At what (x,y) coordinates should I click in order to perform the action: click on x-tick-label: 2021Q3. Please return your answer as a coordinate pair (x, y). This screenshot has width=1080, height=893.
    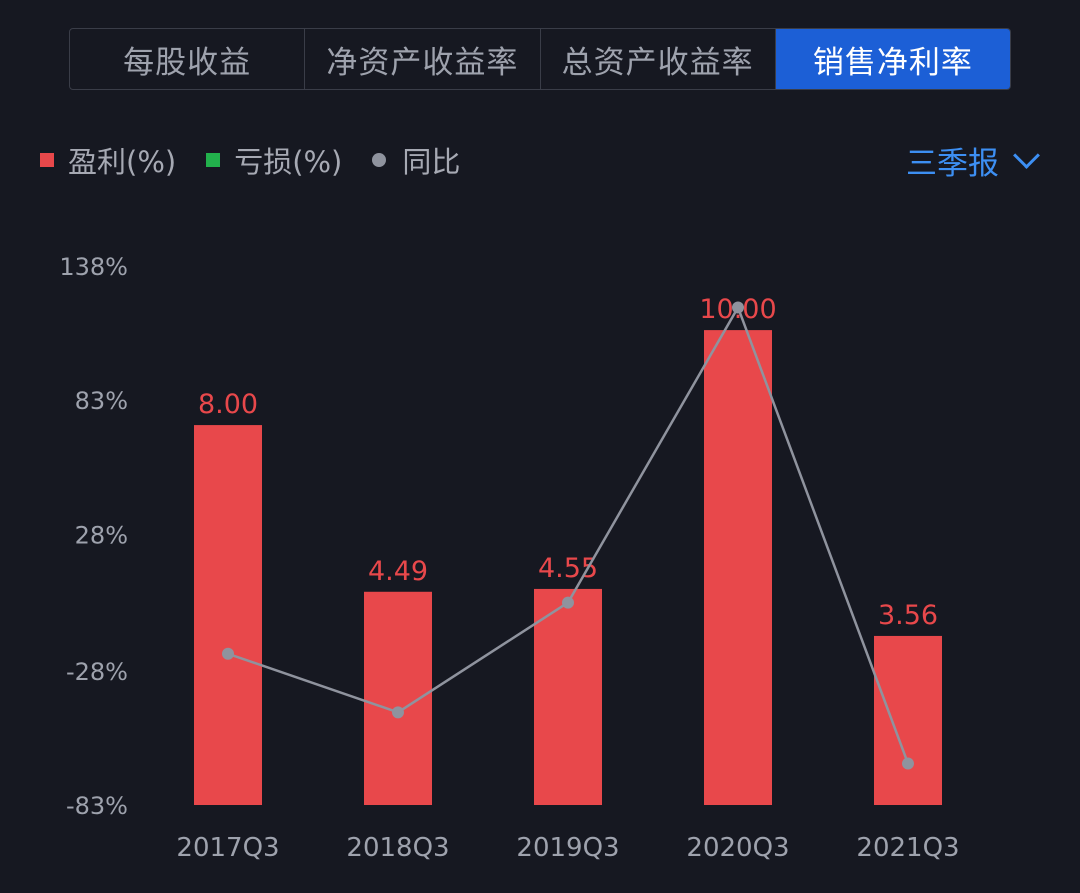
    Looking at the image, I should click on (907, 848).